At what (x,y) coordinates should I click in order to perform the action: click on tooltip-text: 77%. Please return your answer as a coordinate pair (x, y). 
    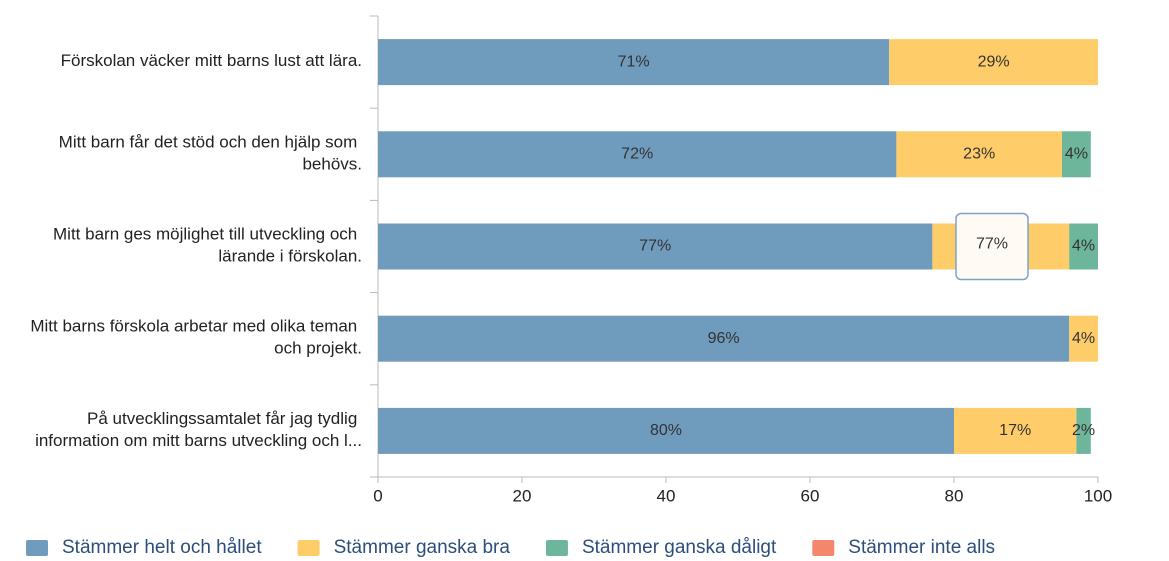
    Looking at the image, I should click on (992, 244).